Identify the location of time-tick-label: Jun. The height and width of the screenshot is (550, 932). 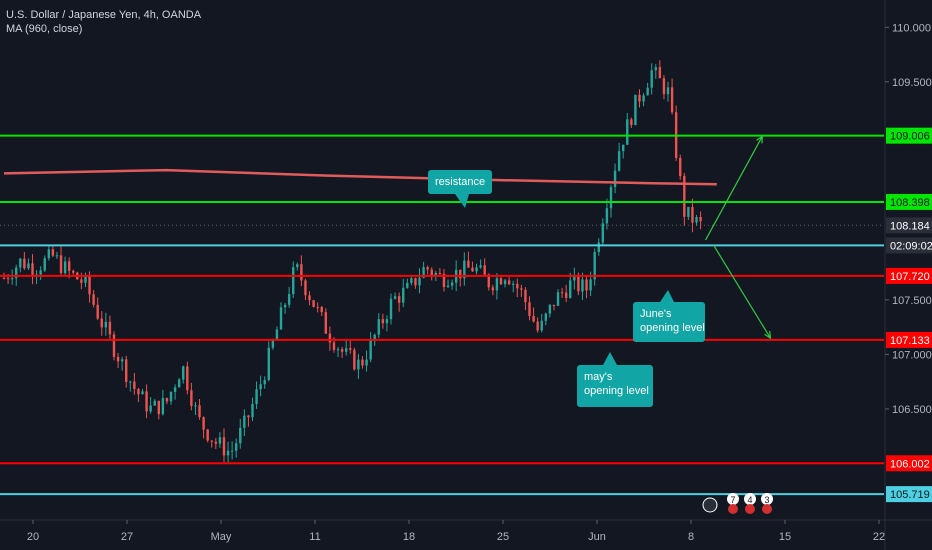
(597, 537).